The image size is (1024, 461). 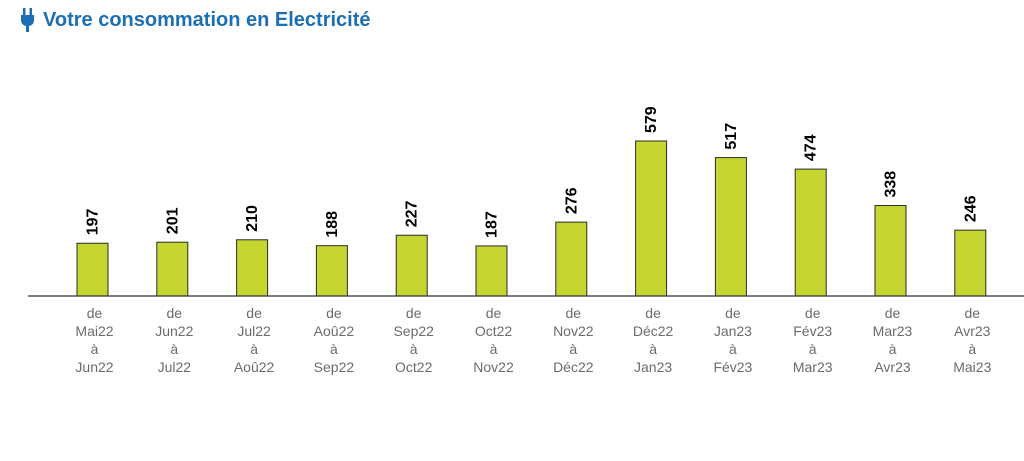 I want to click on value-label: 187, so click(x=492, y=224).